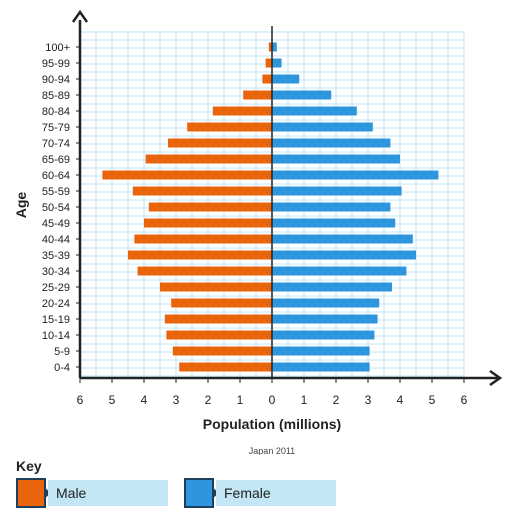 The image size is (516, 524). Describe the element at coordinates (56, 192) in the screenshot. I see `y-tick-label: 55-59` at that location.